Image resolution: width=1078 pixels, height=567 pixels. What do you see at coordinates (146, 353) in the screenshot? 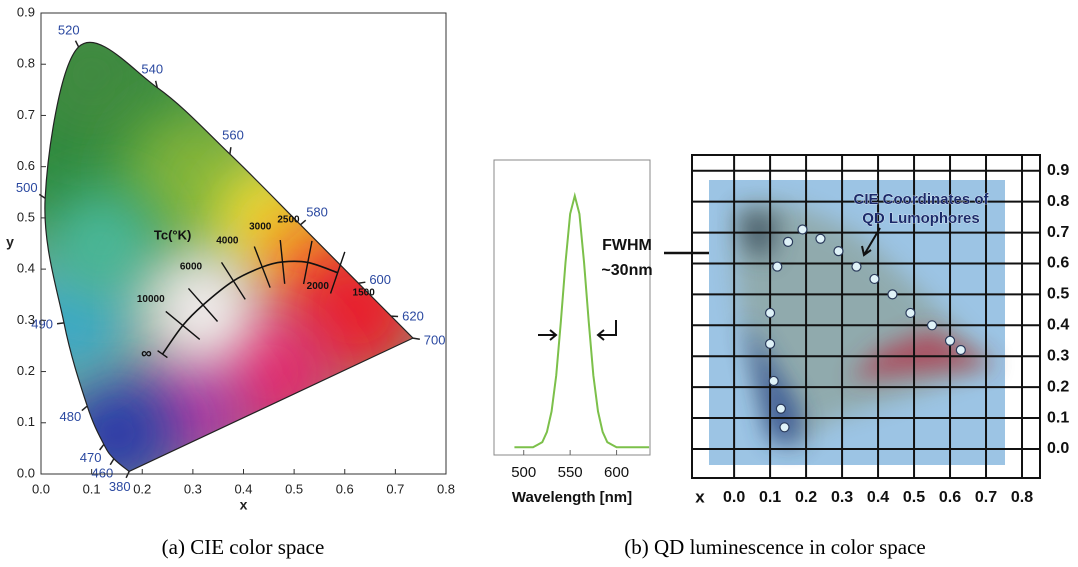
I see `temperature-label: ∞` at bounding box center [146, 353].